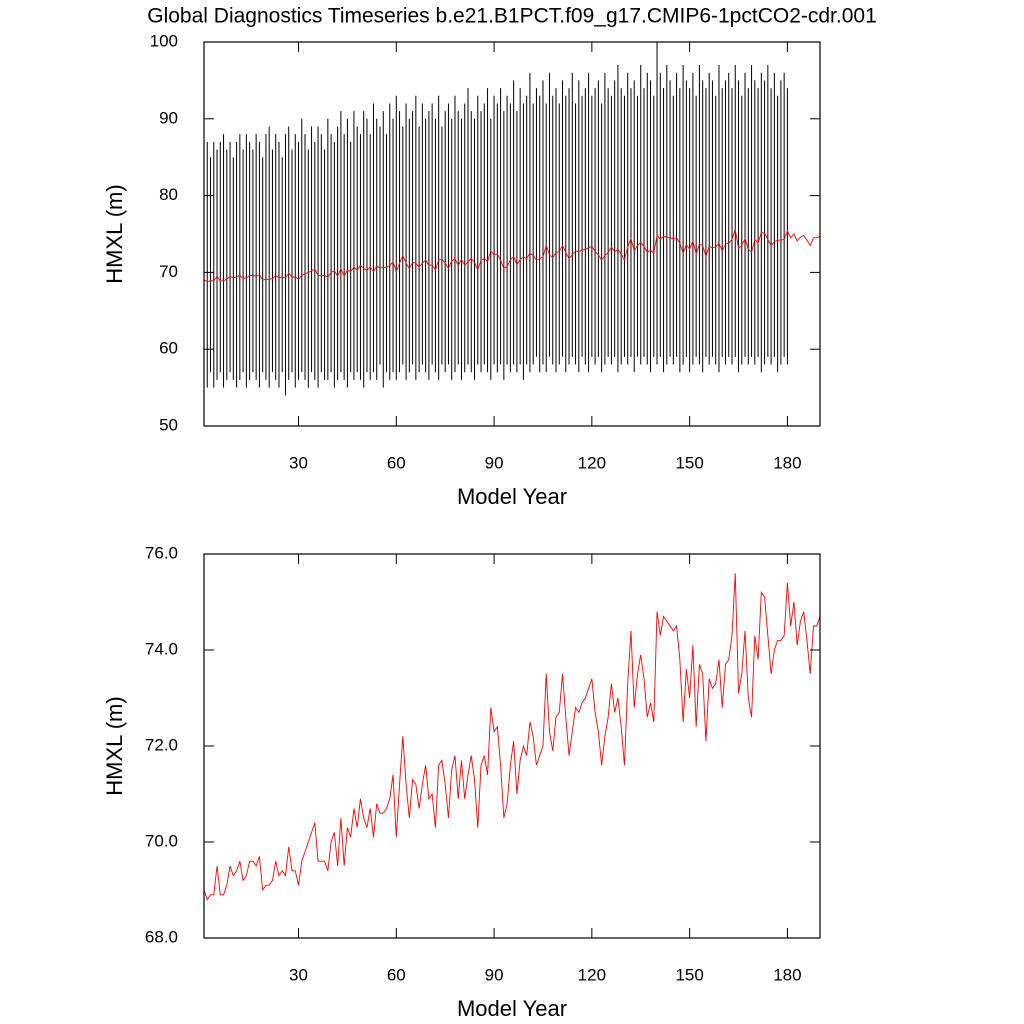 The height and width of the screenshot is (1024, 1024). What do you see at coordinates (168, 117) in the screenshot?
I see `y-tick-label: 90` at bounding box center [168, 117].